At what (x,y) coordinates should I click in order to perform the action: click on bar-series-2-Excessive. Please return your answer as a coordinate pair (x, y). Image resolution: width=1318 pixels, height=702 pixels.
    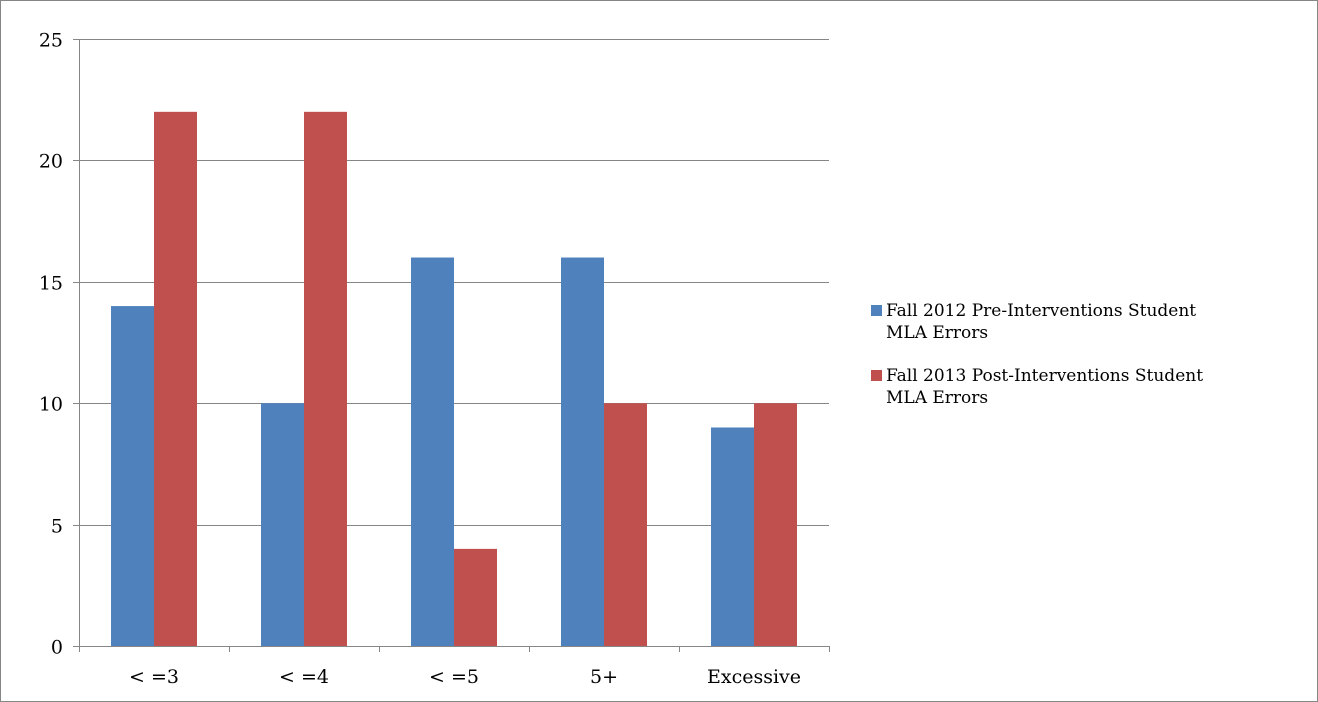
    Looking at the image, I should click on (775, 524).